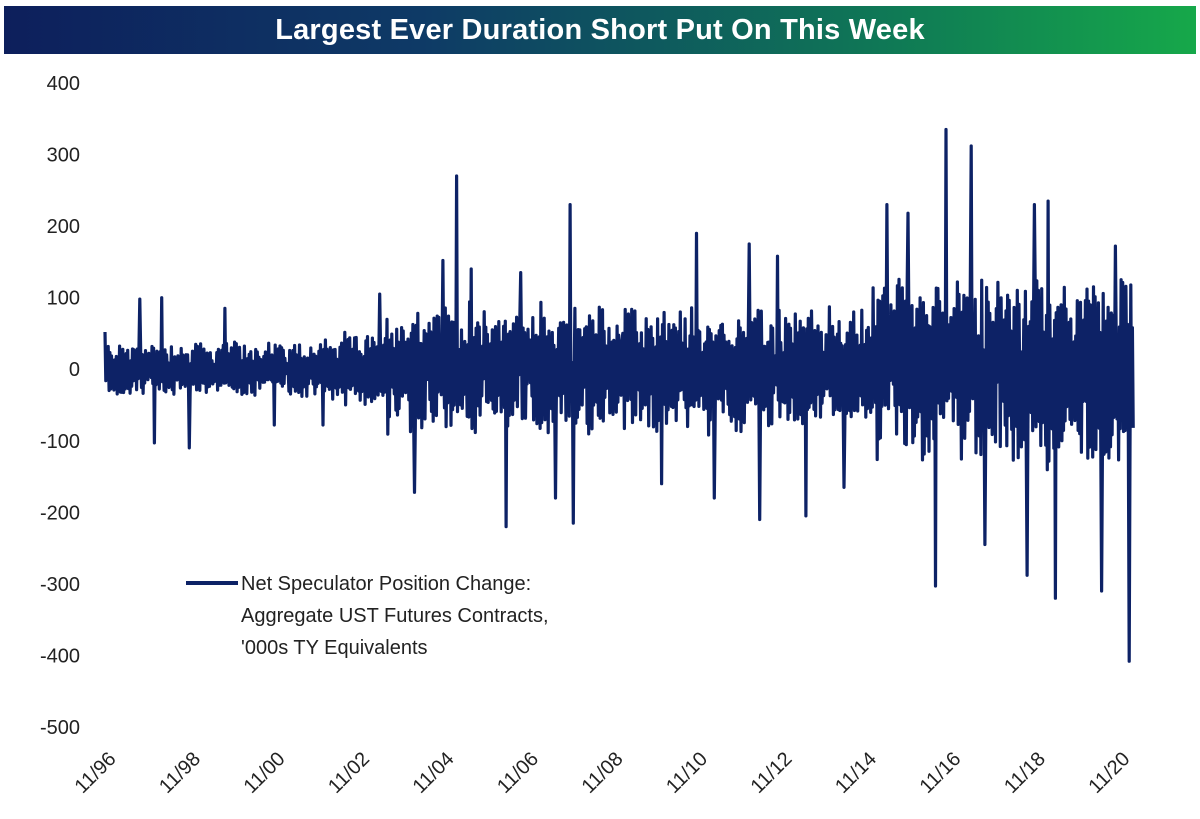 The height and width of the screenshot is (819, 1200). Describe the element at coordinates (60, 513) in the screenshot. I see `y-tick-label: -200` at that location.